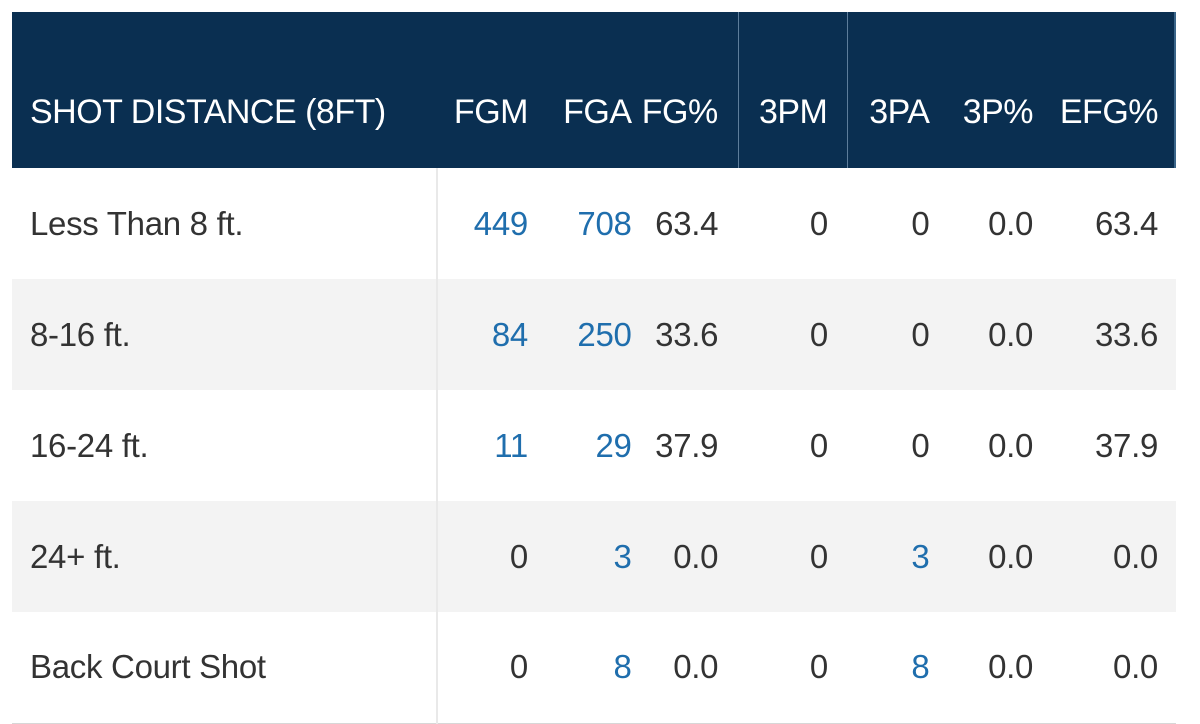  I want to click on column-header-3pm: 3PM, so click(792, 90).